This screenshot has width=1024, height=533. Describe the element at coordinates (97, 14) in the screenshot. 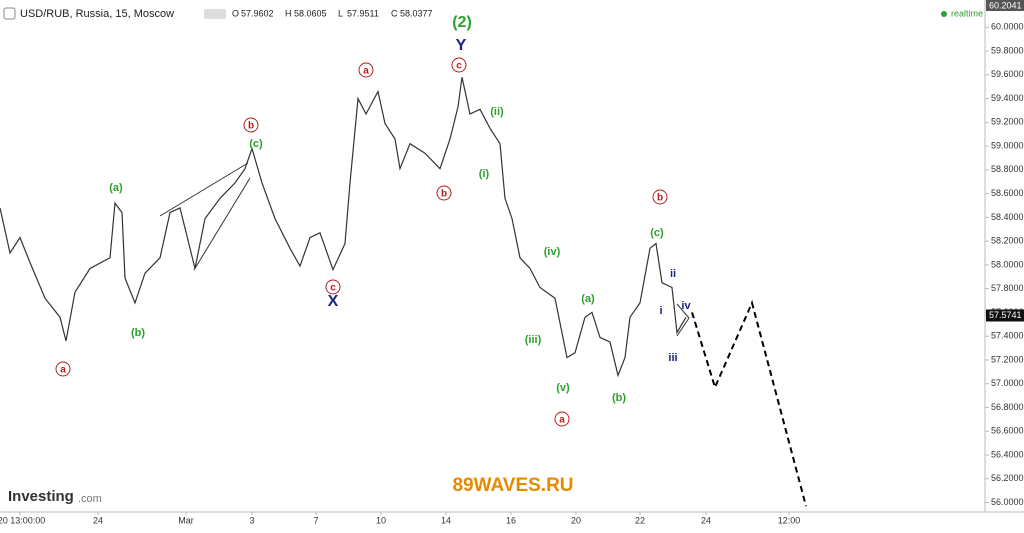

I see `symbol: USD/RUB, Russia, 15, Moscow` at that location.